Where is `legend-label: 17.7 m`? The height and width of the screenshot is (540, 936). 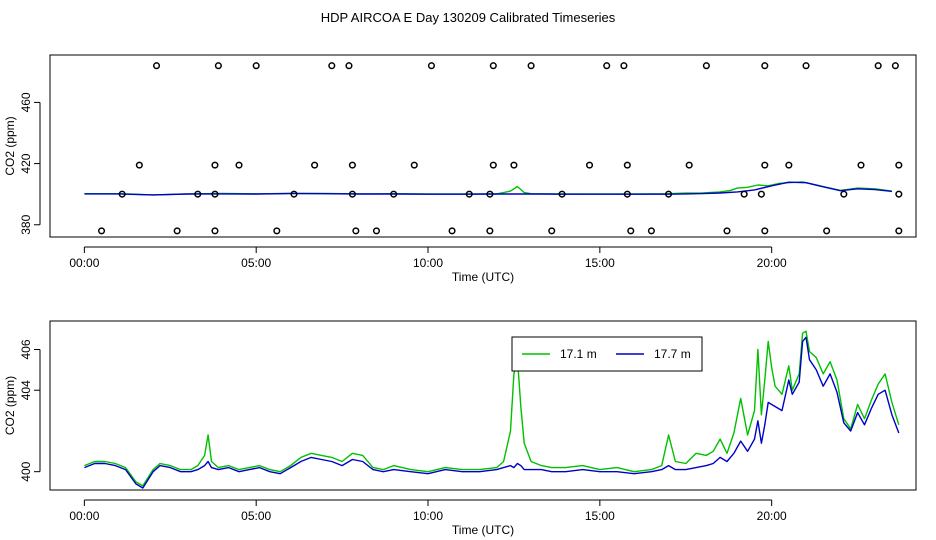 legend-label: 17.7 m is located at coordinates (672, 354).